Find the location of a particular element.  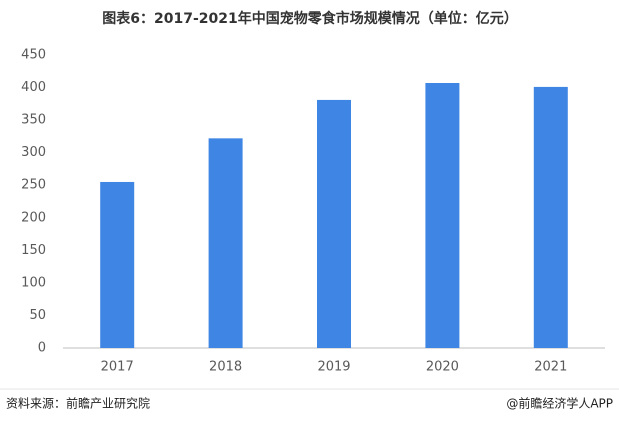

x-tick-label: 2019 is located at coordinates (333, 367).